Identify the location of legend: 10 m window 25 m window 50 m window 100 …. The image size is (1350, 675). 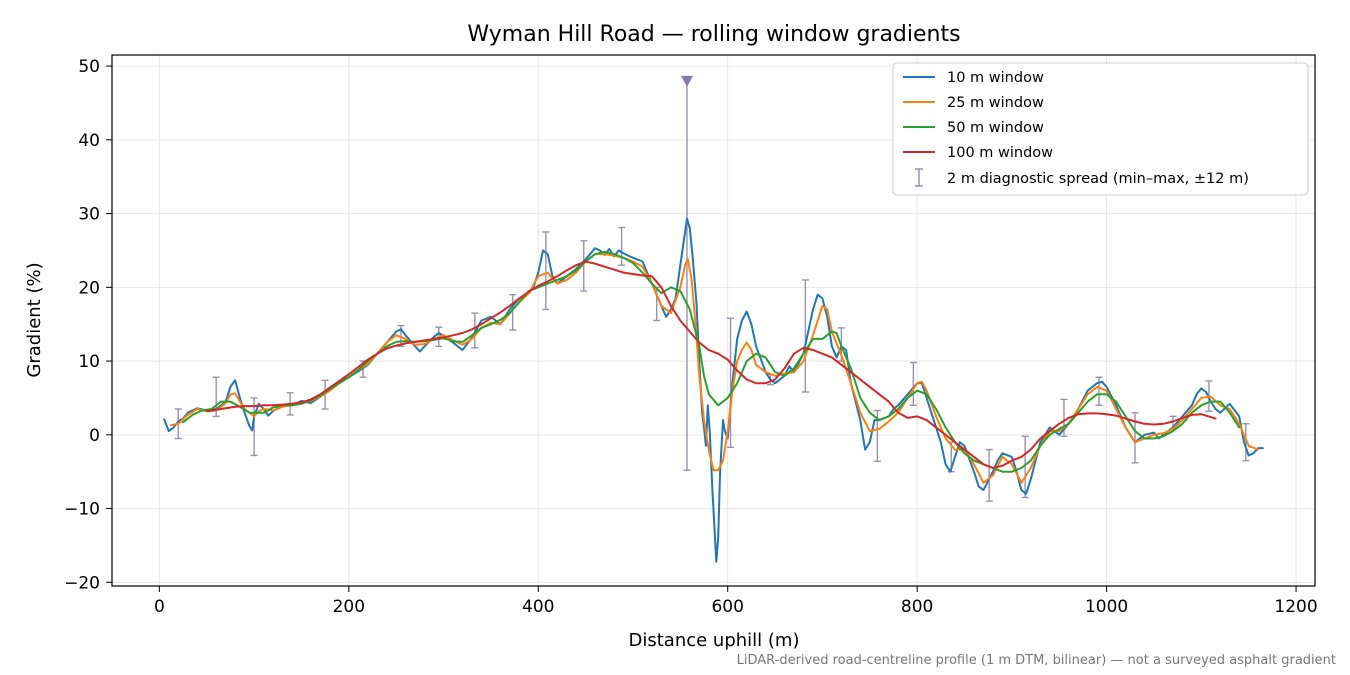
(1100, 129).